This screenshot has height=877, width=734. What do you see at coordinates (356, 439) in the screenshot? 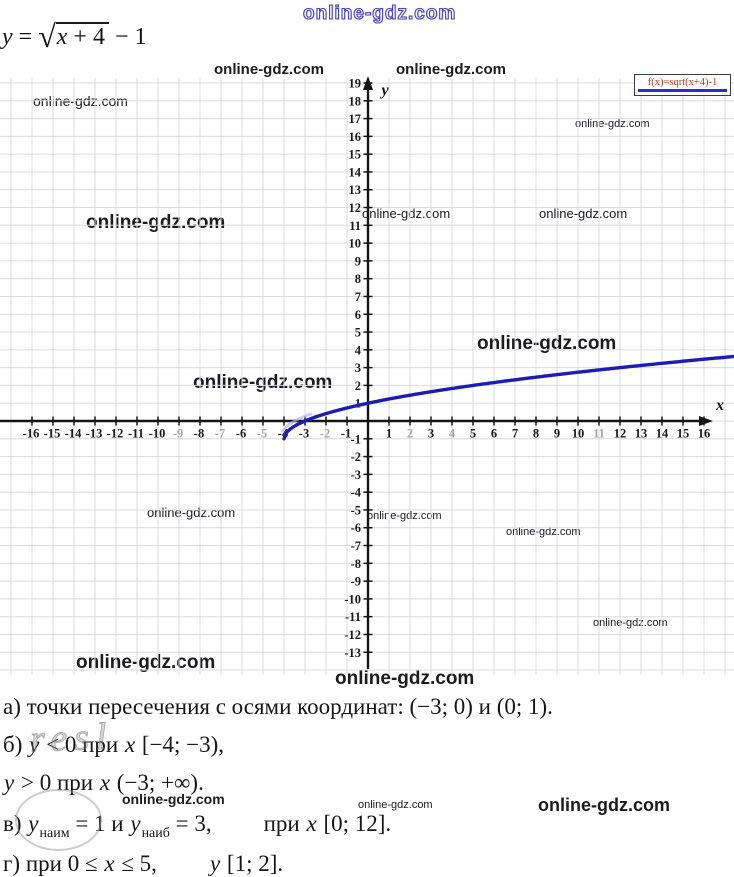
I see `y-tick-label: -1` at bounding box center [356, 439].